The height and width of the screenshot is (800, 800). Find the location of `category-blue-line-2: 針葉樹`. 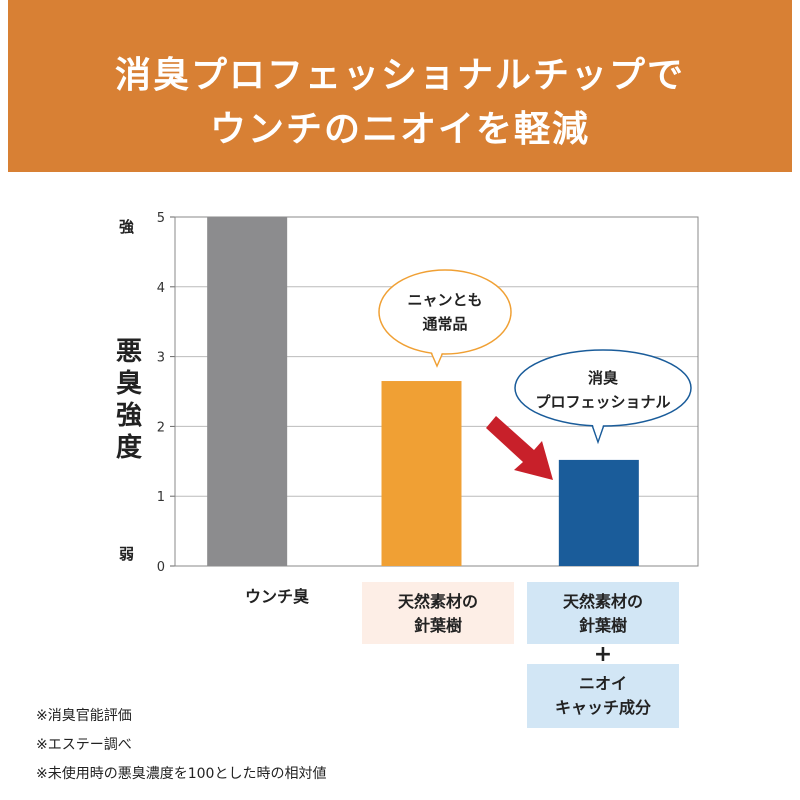

category-blue-line-2: 針葉樹 is located at coordinates (602, 625).